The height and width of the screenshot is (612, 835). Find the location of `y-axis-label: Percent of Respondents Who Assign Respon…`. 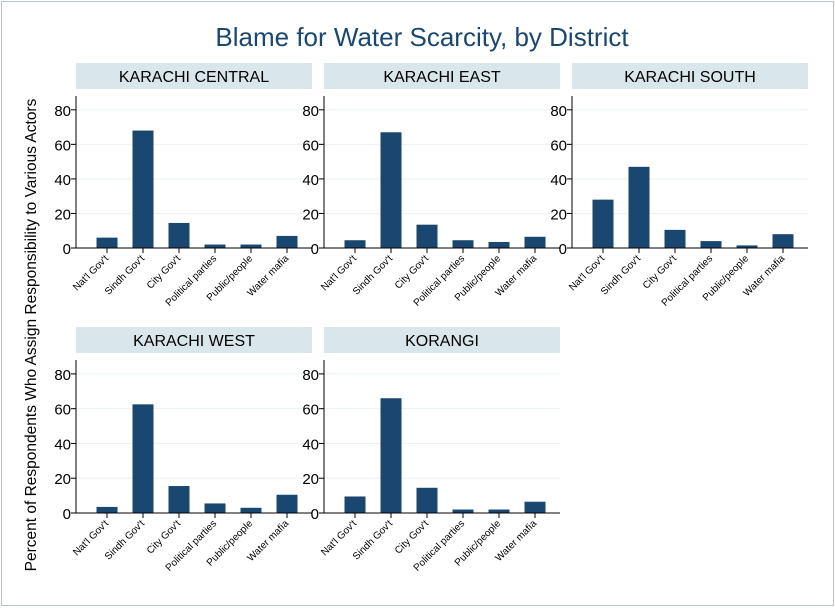

y-axis-label: Percent of Respondents Who Assign Respon… is located at coordinates (31, 334).